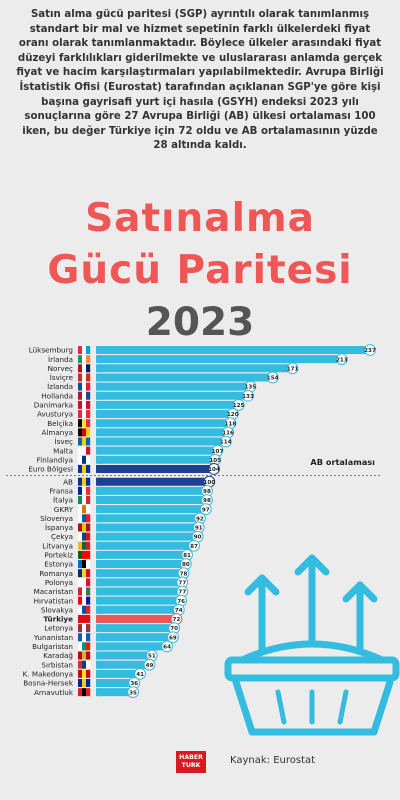 This screenshot has width=400, height=800. I want to click on value-label: 69, so click(173, 638).